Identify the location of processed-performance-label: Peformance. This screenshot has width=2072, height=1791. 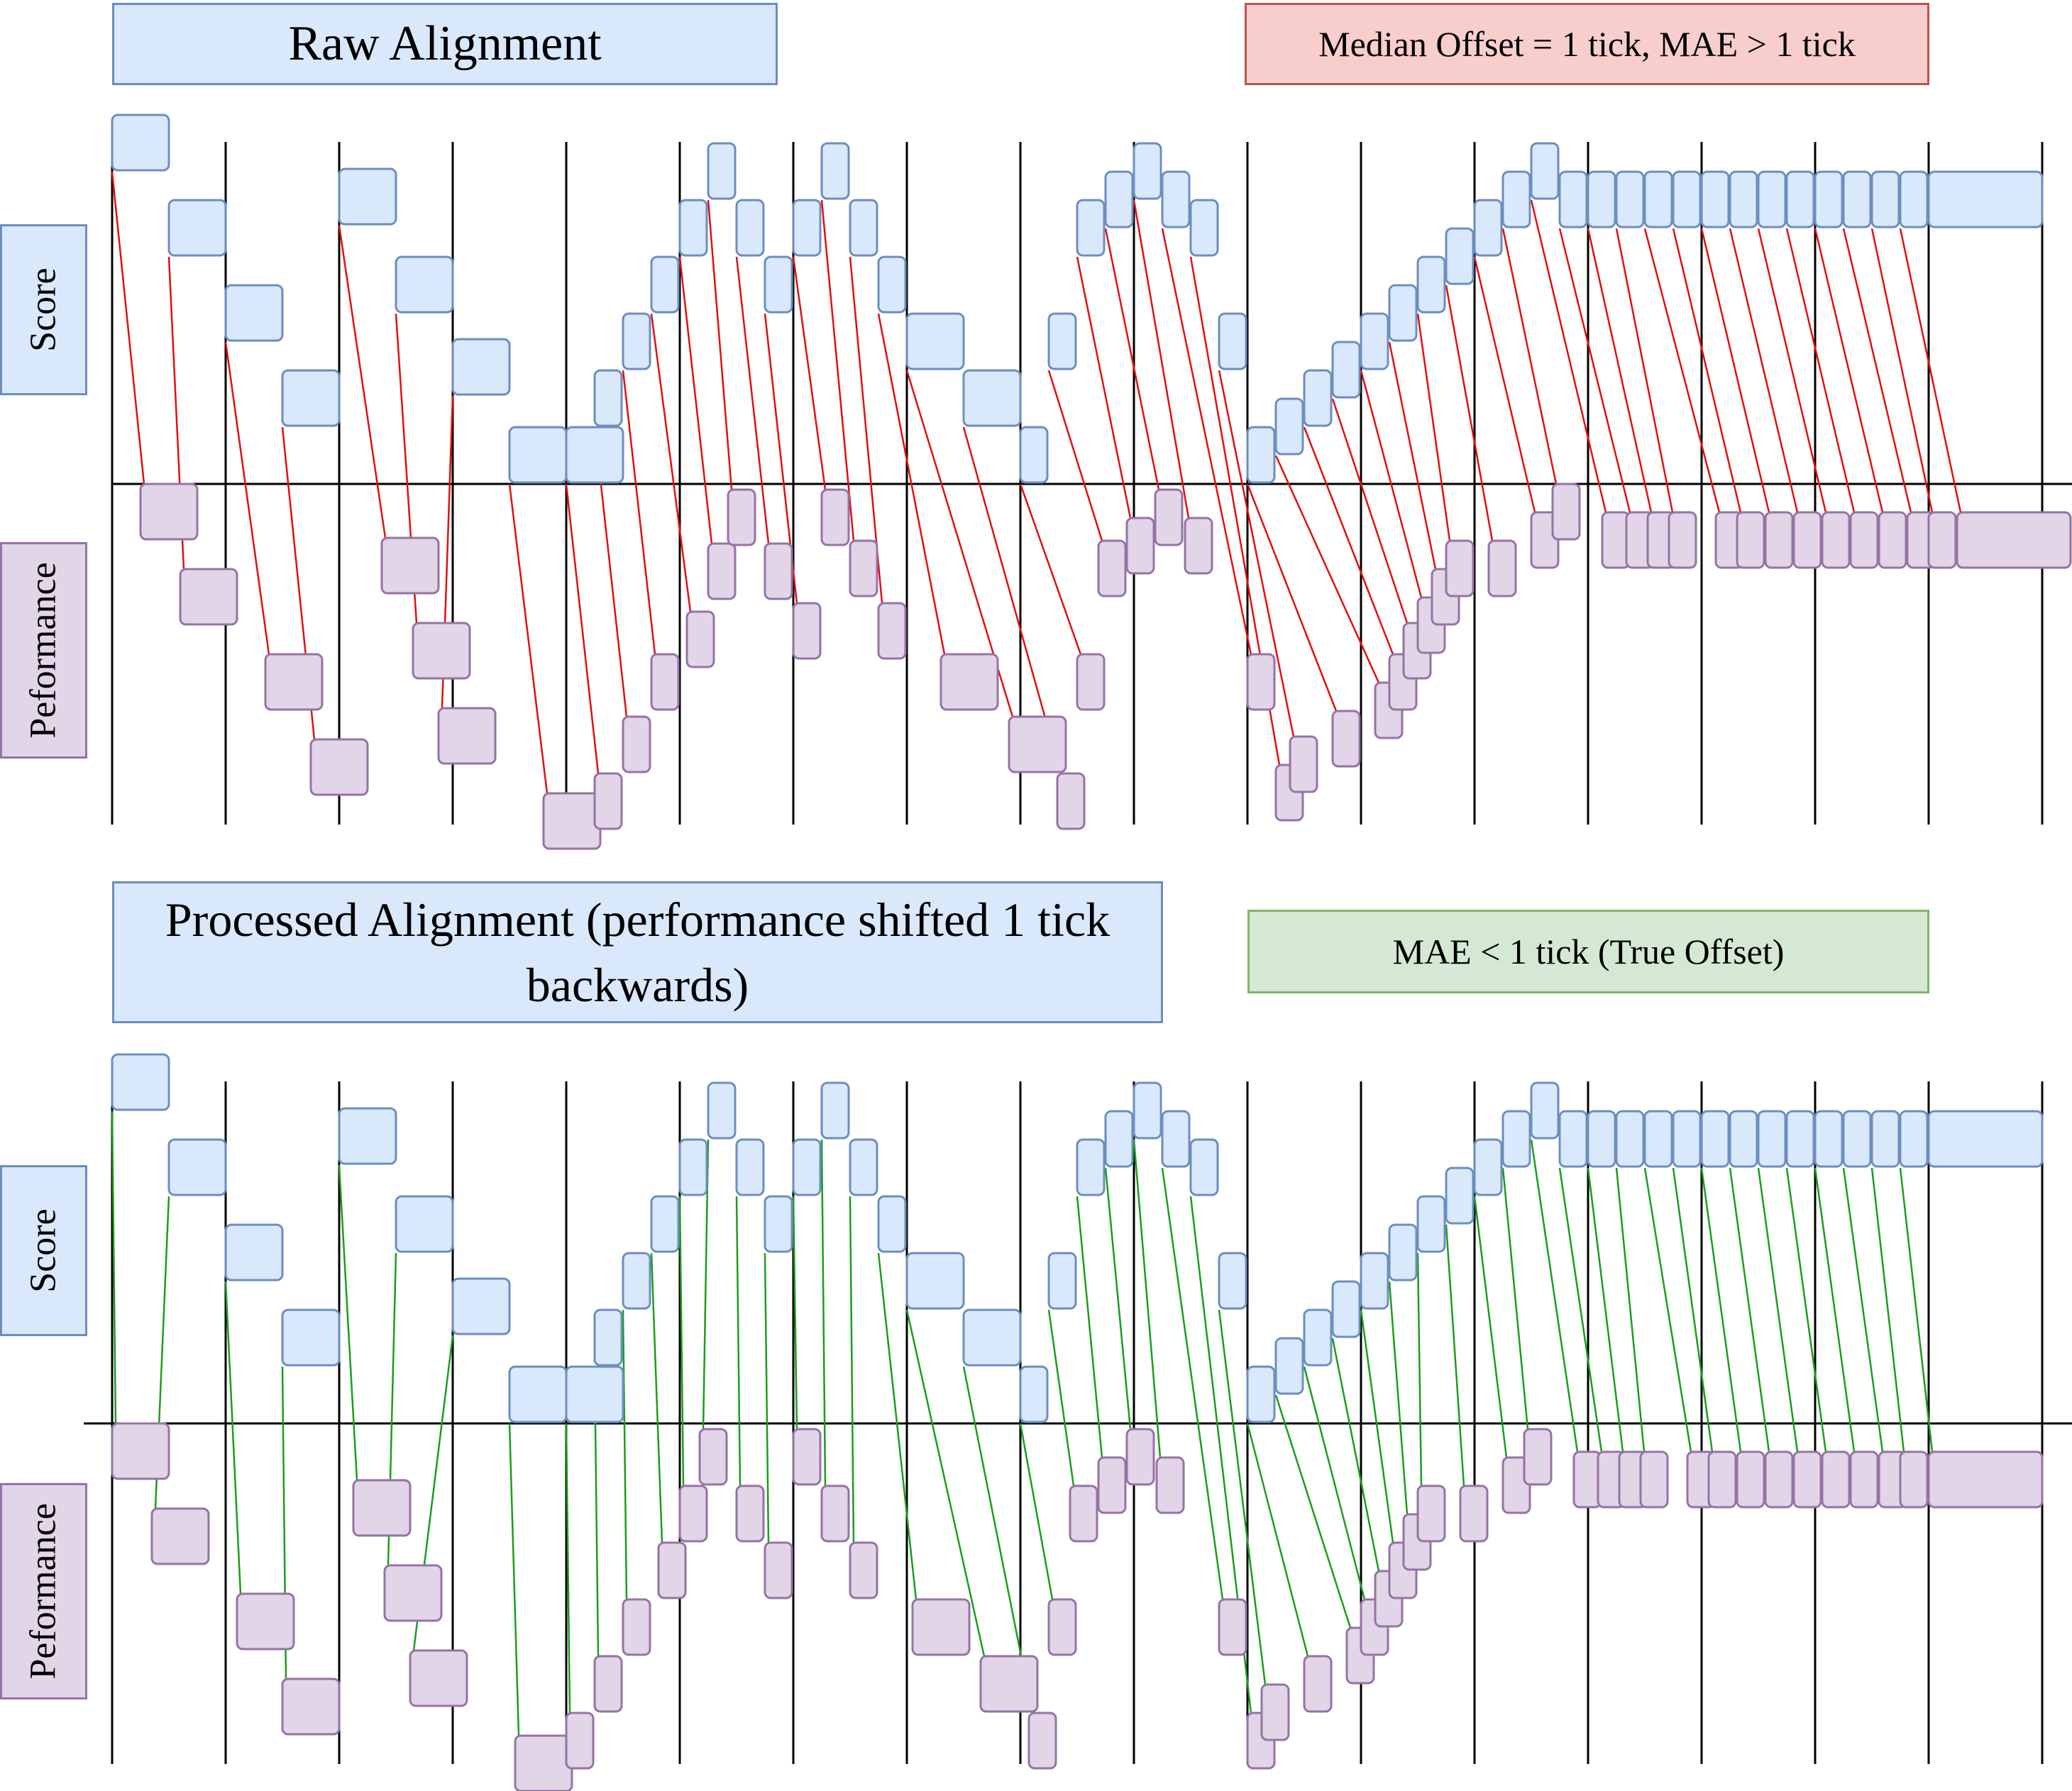
(43, 1591).